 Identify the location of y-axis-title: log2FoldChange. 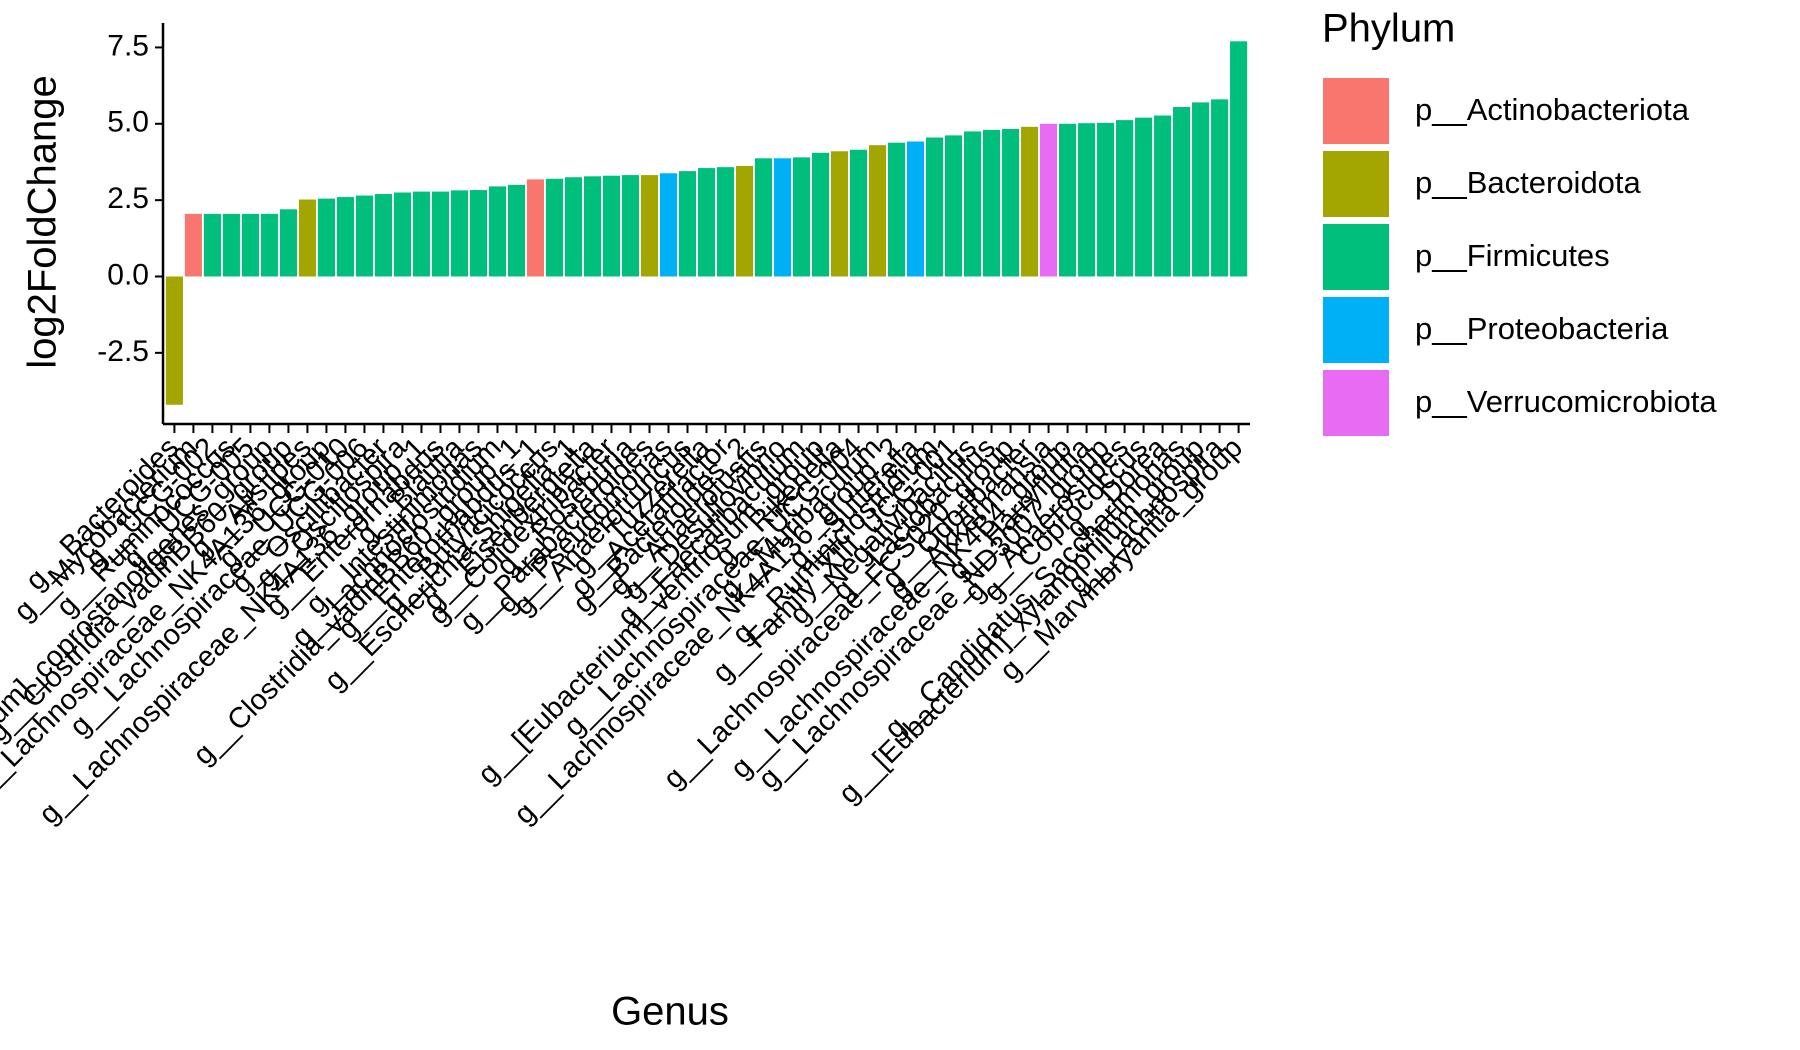
(43, 222).